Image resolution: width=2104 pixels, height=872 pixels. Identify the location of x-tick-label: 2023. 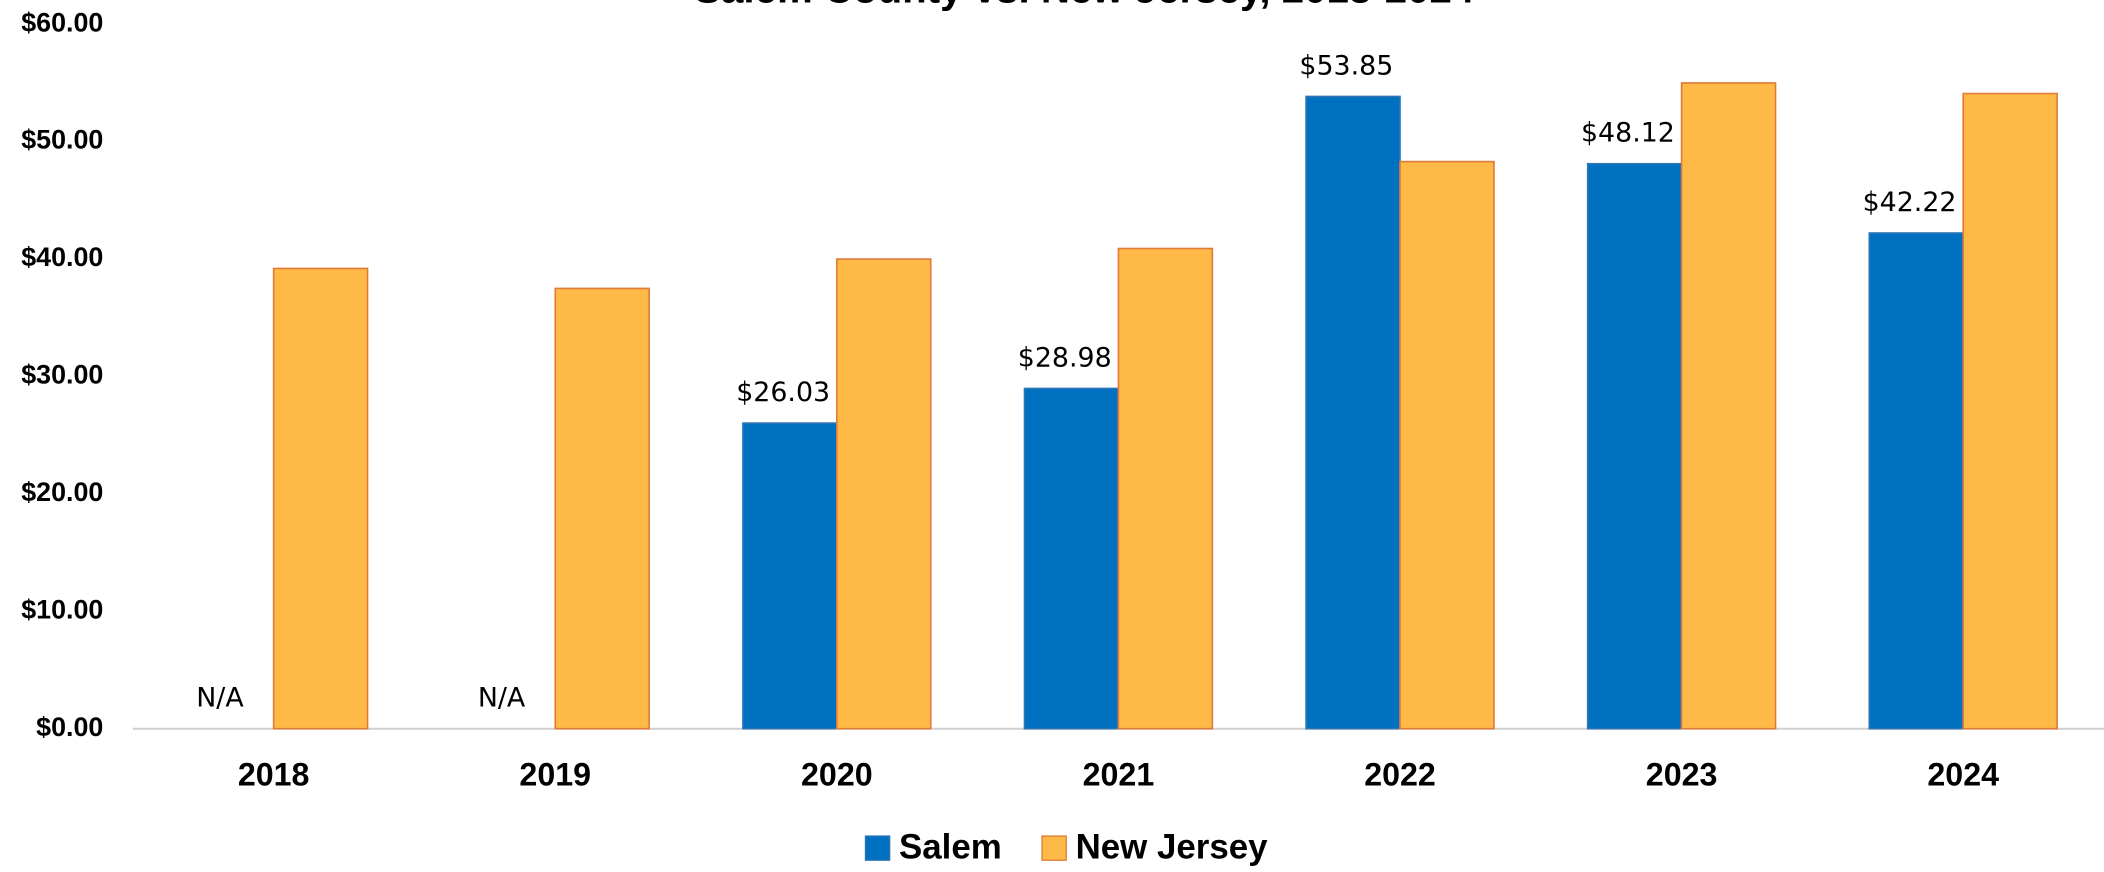
(1682, 775).